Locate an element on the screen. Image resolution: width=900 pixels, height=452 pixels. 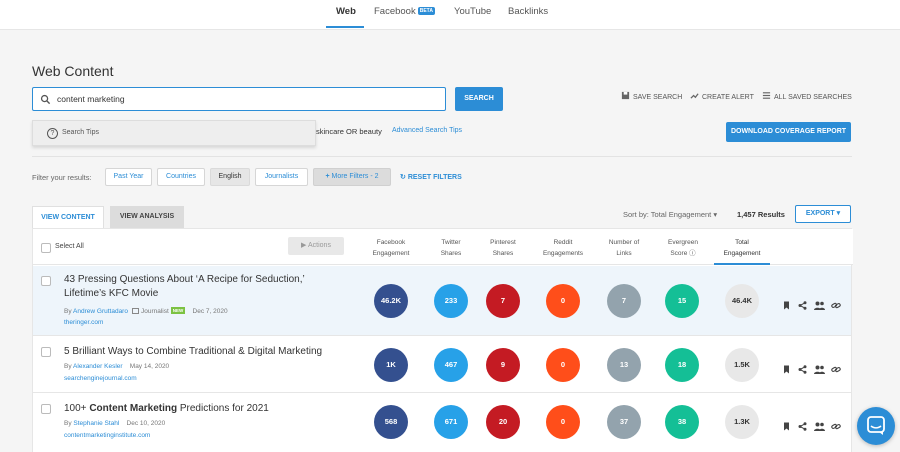
total-engagement-value: 1.3K is located at coordinates (742, 422).